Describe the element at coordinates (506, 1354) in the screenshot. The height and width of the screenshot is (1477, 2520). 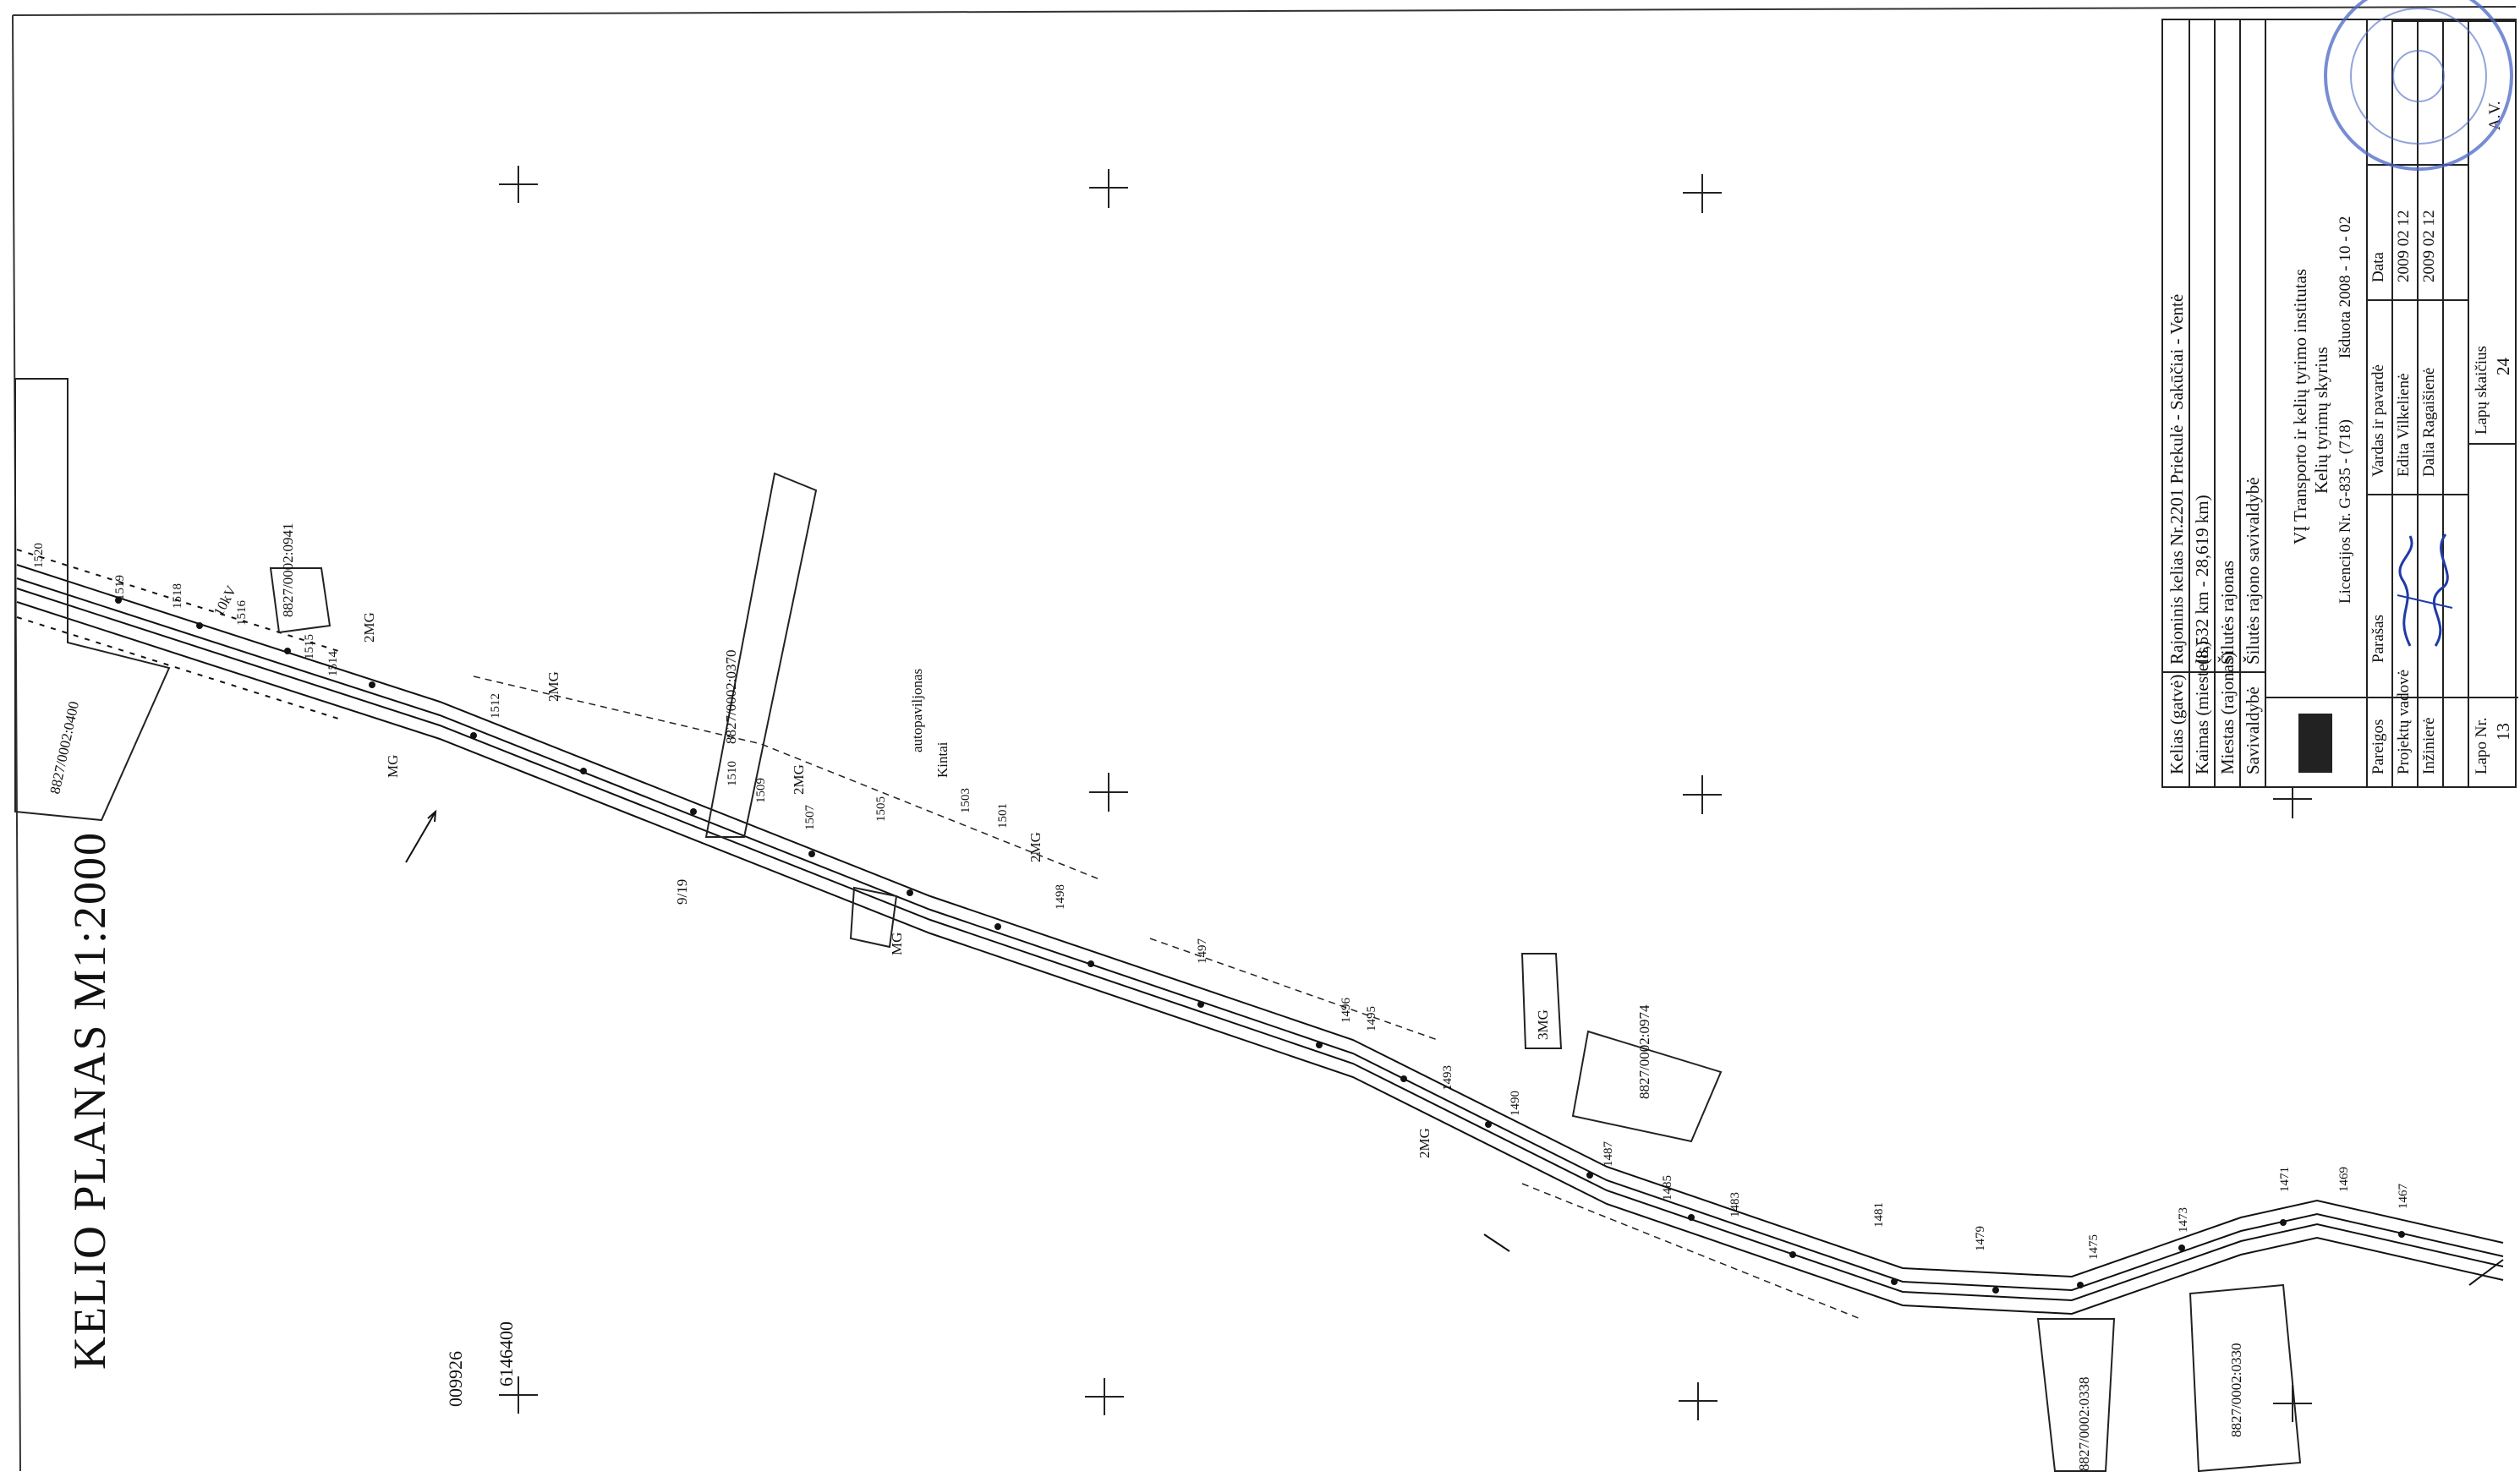
I see `coordinate-x-label: 6146400` at that location.